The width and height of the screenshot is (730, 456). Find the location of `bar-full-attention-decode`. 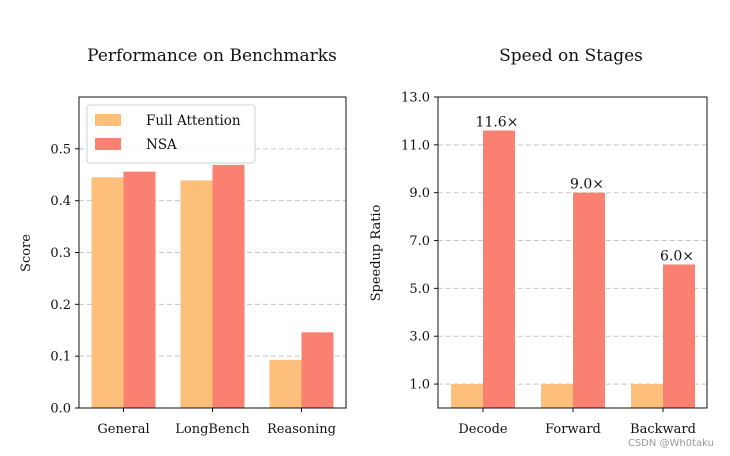

bar-full-attention-decode is located at coordinates (467, 396).